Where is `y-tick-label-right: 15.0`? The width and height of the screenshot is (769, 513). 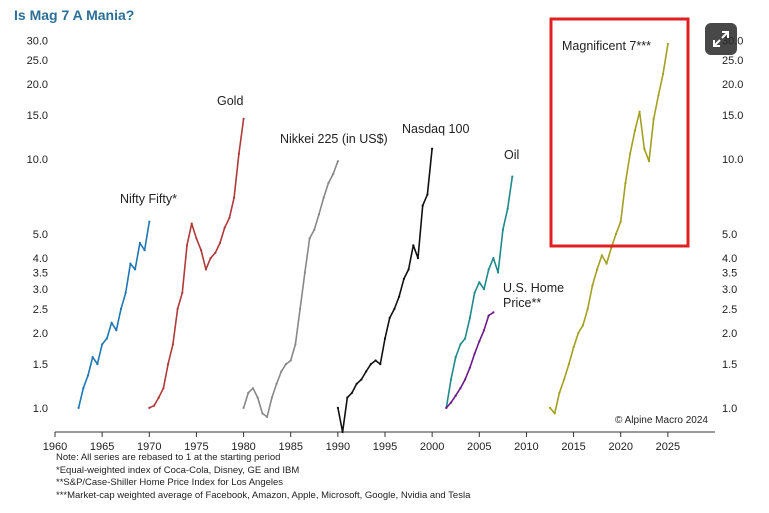
y-tick-label-right: 15.0 is located at coordinates (732, 116).